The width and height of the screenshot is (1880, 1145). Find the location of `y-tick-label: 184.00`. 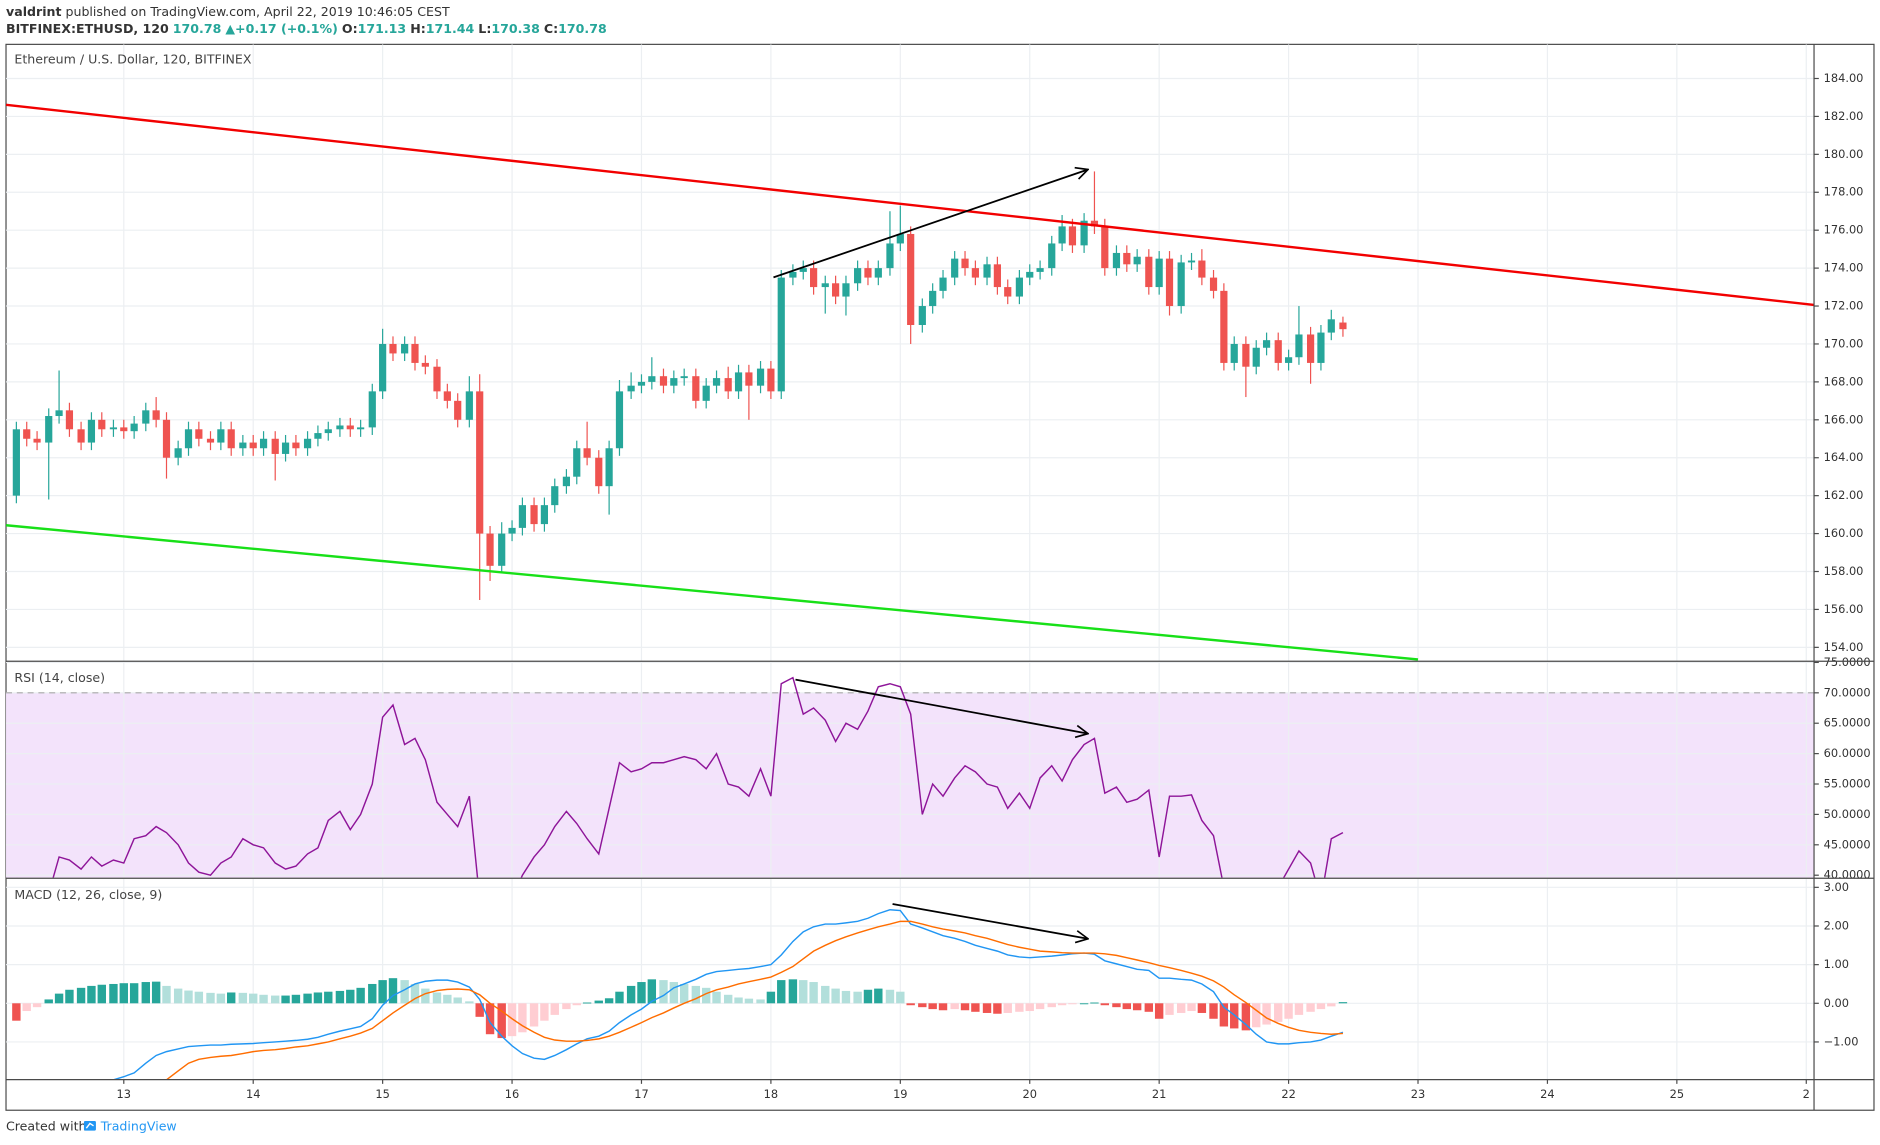

y-tick-label: 184.00 is located at coordinates (1844, 78).